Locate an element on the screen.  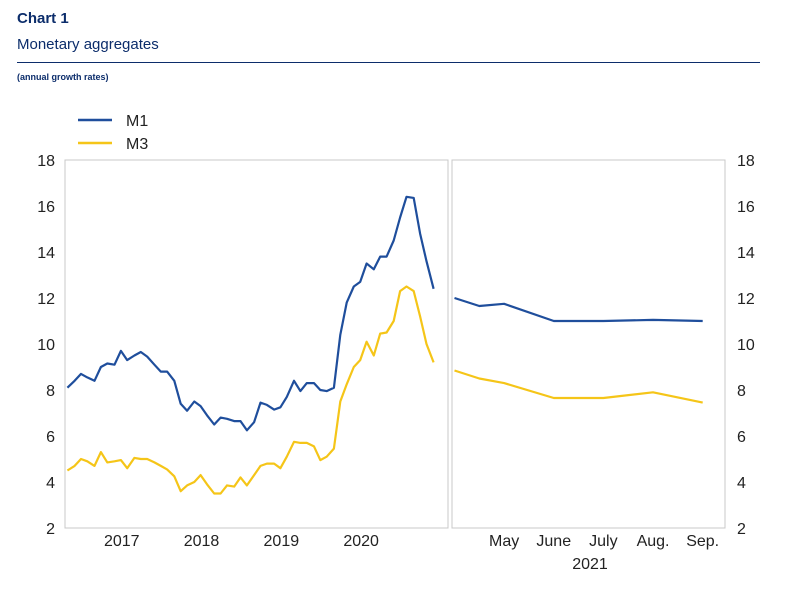
chart-title: Monetary aggregates is located at coordinates (88, 44).